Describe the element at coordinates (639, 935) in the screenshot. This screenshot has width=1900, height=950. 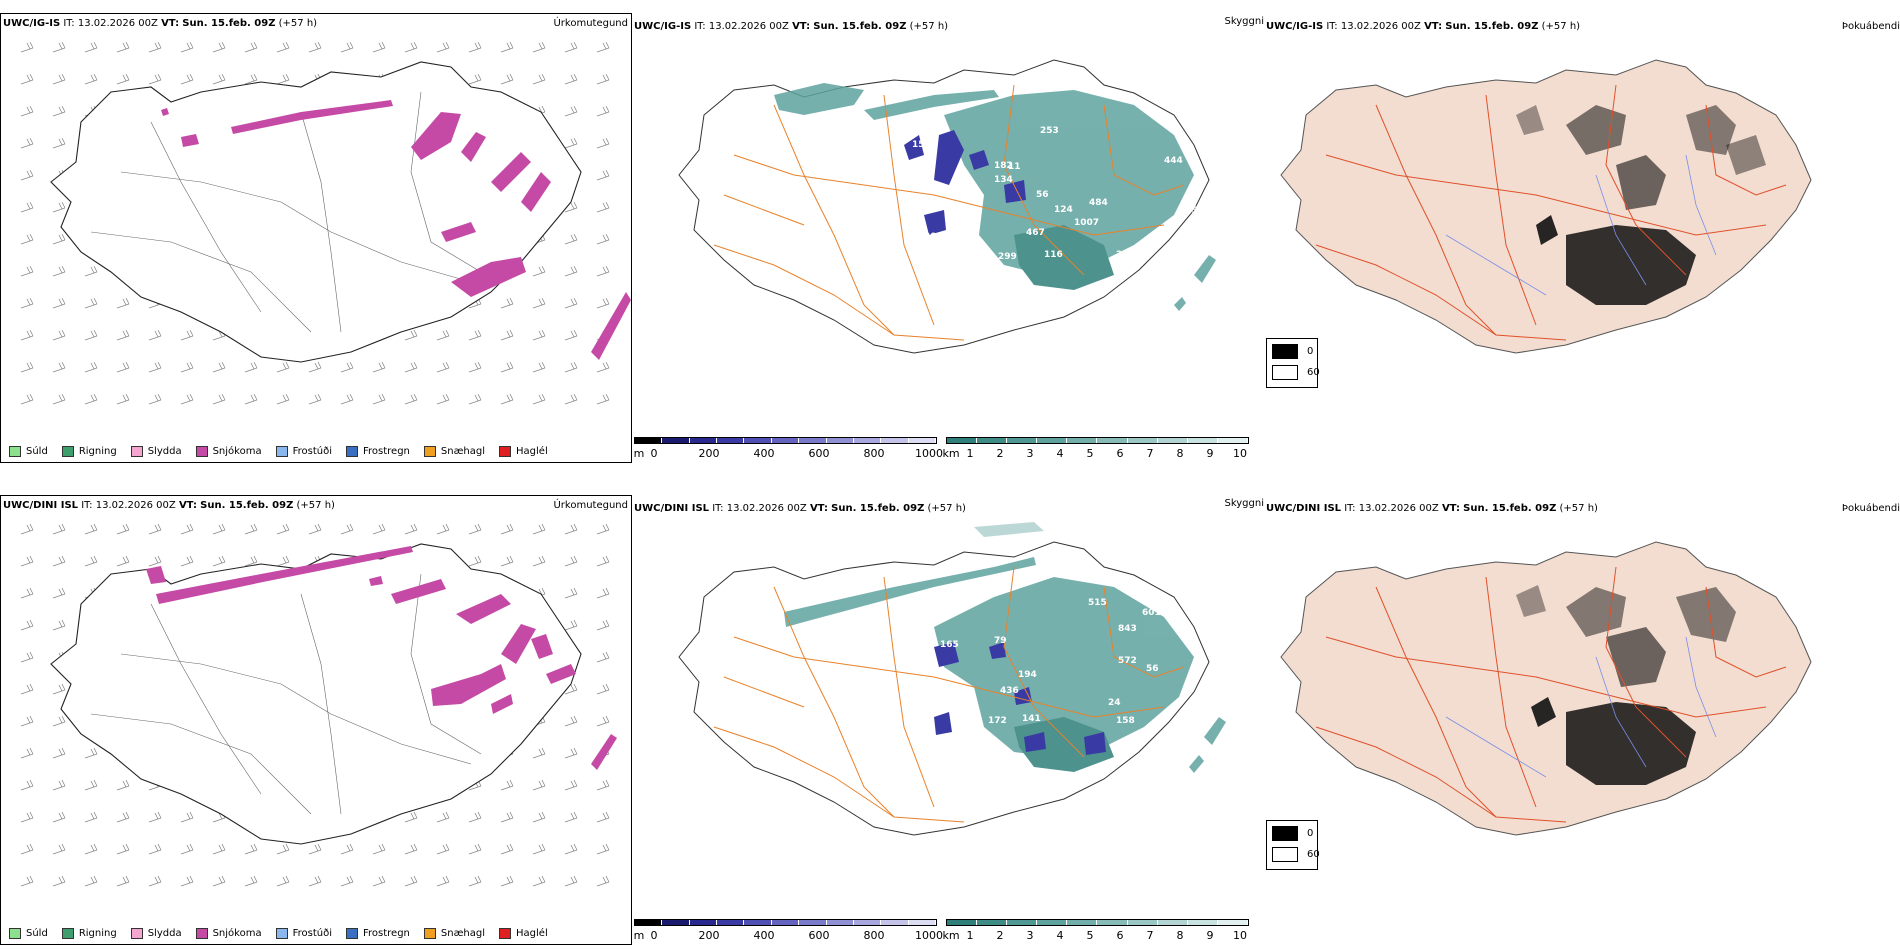
I see `height-scale-unit: m` at that location.